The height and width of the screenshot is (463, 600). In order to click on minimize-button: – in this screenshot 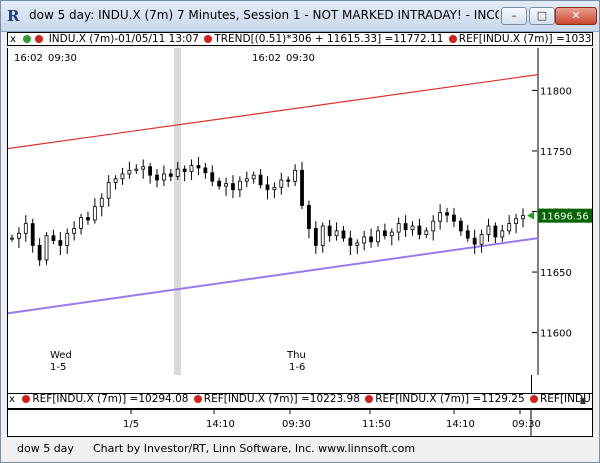, I will do `click(514, 16)`.